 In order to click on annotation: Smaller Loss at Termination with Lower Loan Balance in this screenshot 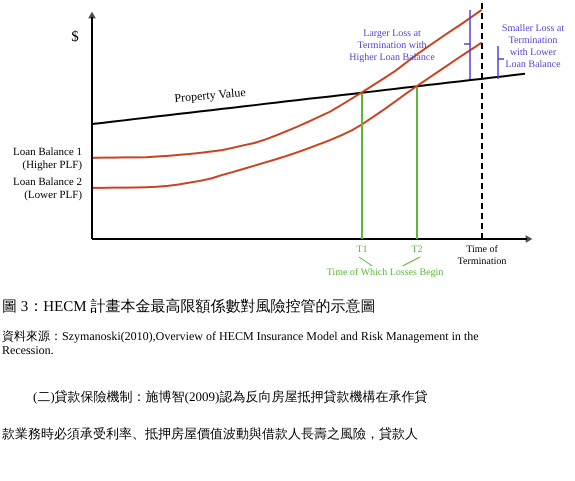, I will do `click(533, 46)`.